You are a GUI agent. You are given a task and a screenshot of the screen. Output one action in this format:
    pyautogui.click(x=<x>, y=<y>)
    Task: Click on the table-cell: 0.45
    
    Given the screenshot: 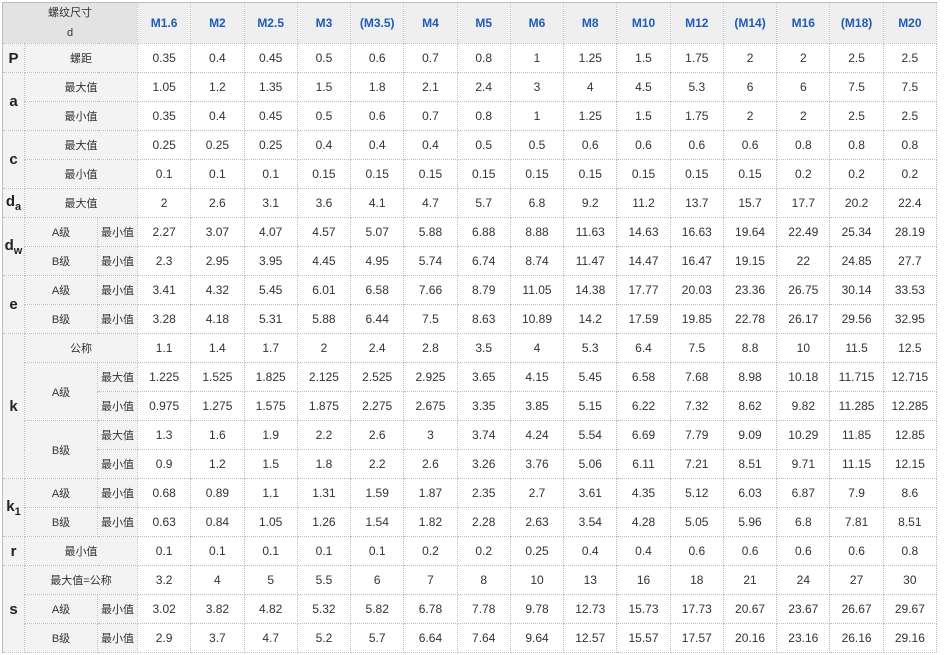 What is the action you would take?
    pyautogui.click(x=270, y=116)
    